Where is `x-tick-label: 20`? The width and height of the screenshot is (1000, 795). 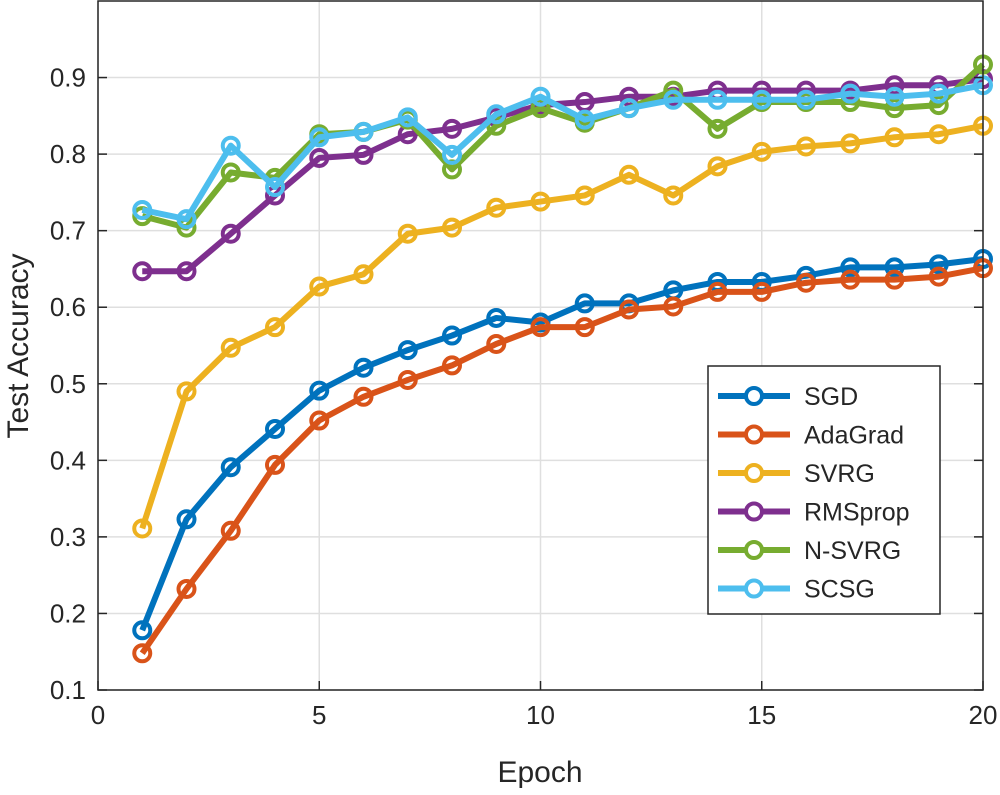
x-tick-label: 20 is located at coordinates (983, 715).